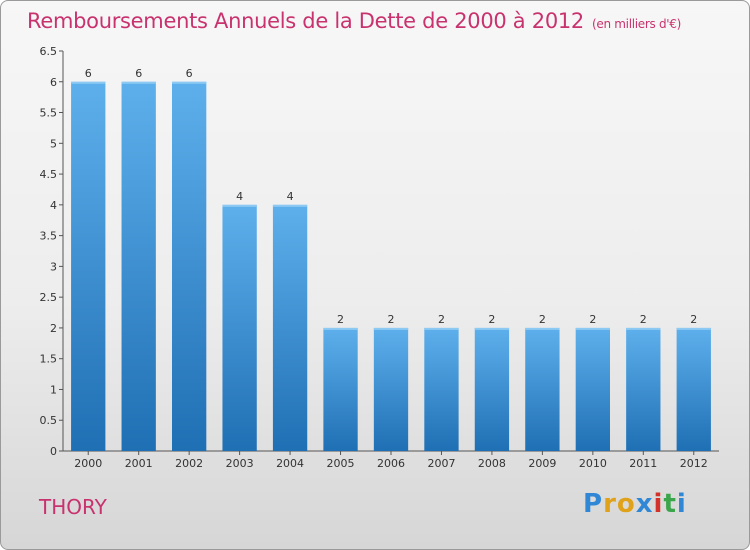 The width and height of the screenshot is (750, 550). Describe the element at coordinates (593, 389) in the screenshot. I see `bar-2010` at that location.